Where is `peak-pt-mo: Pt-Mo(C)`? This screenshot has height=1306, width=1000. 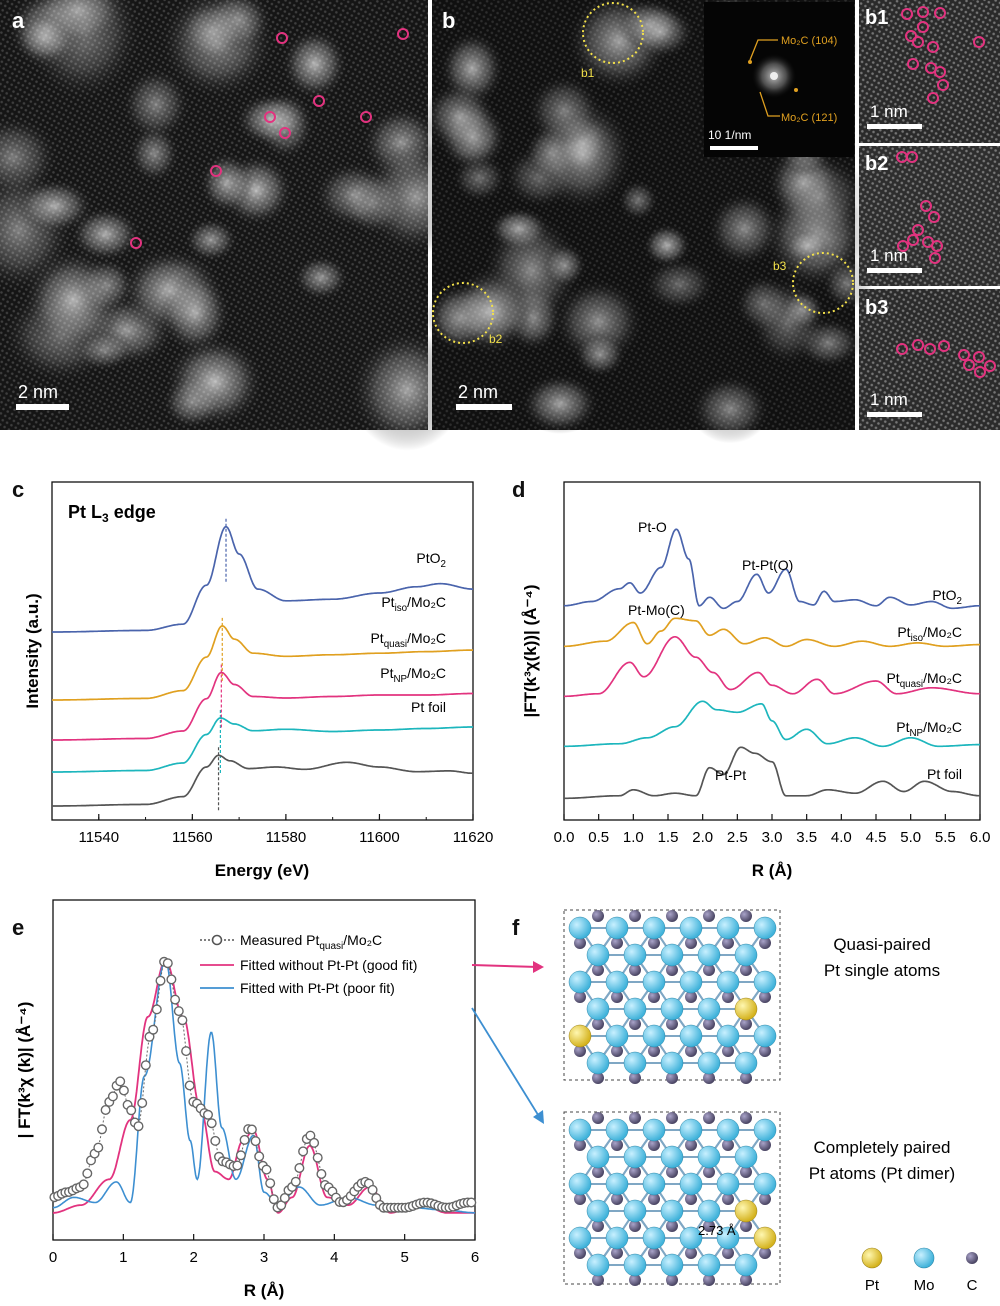
peak-pt-mo: Pt-Mo(C) is located at coordinates (656, 610).